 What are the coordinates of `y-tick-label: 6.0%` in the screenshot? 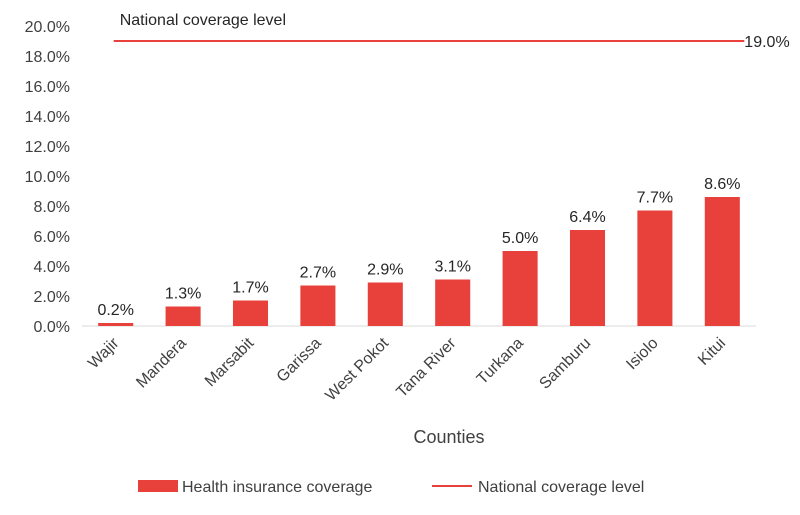 It's located at (52, 237).